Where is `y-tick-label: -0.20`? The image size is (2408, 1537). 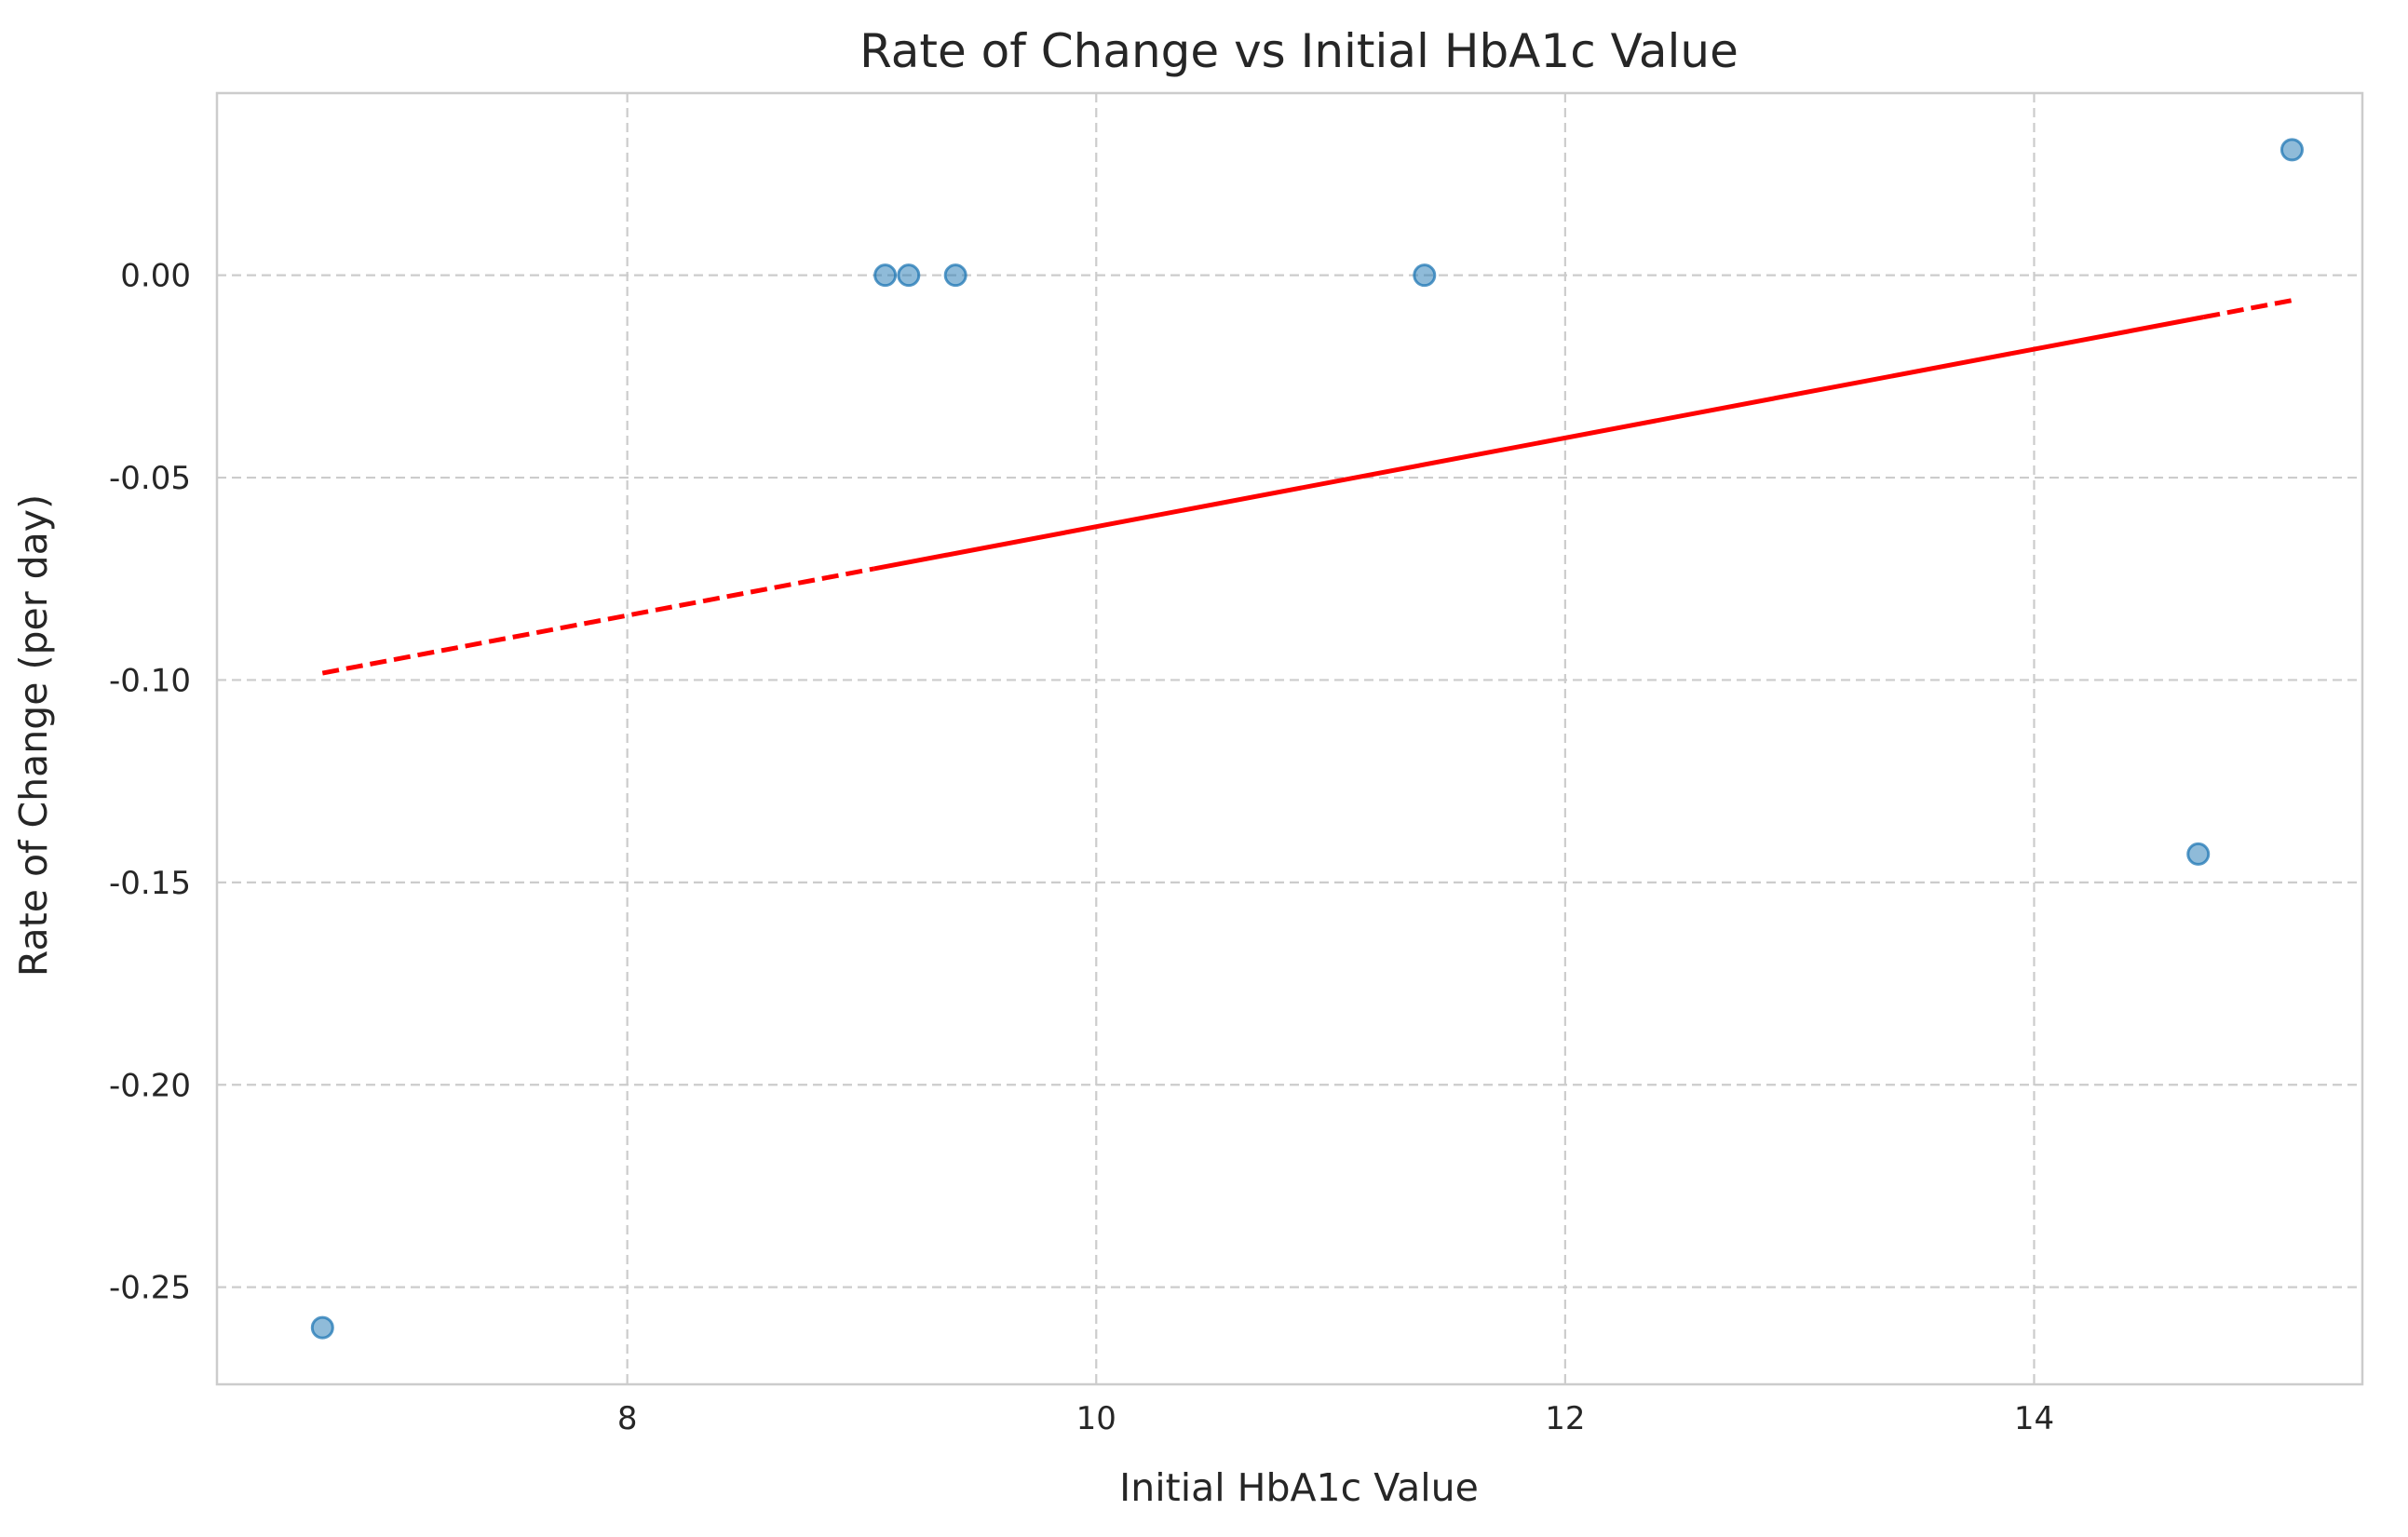
y-tick-label: -0.20 is located at coordinates (150, 1085).